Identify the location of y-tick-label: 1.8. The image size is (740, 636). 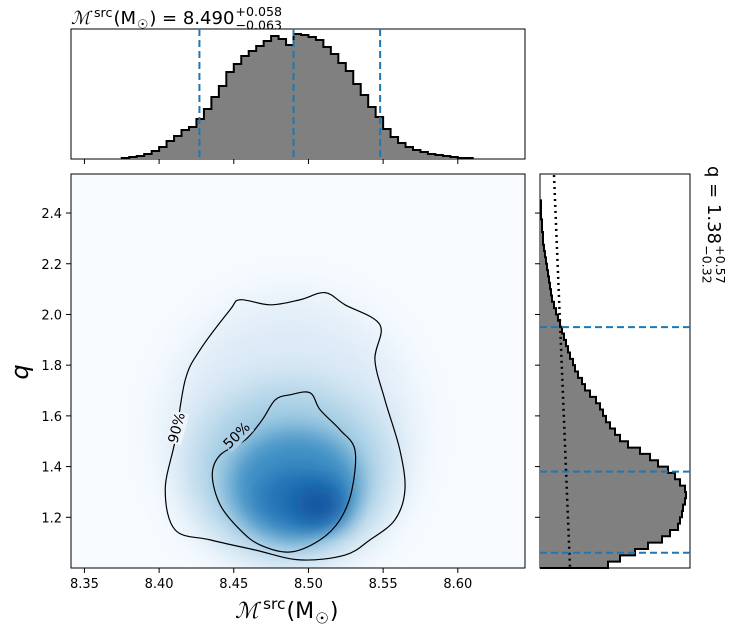
(51, 366).